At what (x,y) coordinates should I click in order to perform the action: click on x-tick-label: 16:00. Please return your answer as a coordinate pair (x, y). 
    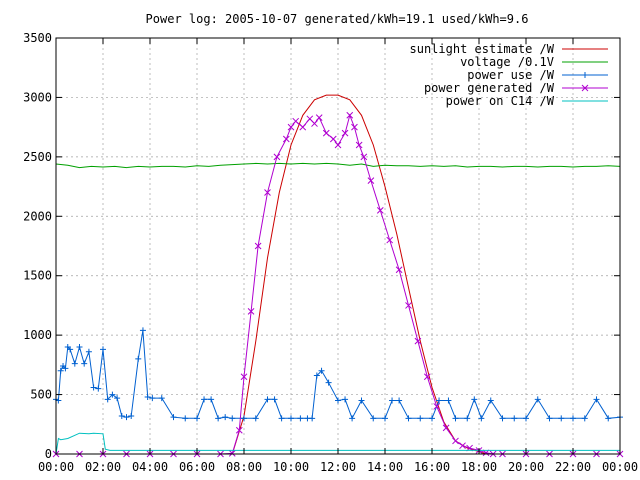
    Looking at the image, I should click on (432, 467).